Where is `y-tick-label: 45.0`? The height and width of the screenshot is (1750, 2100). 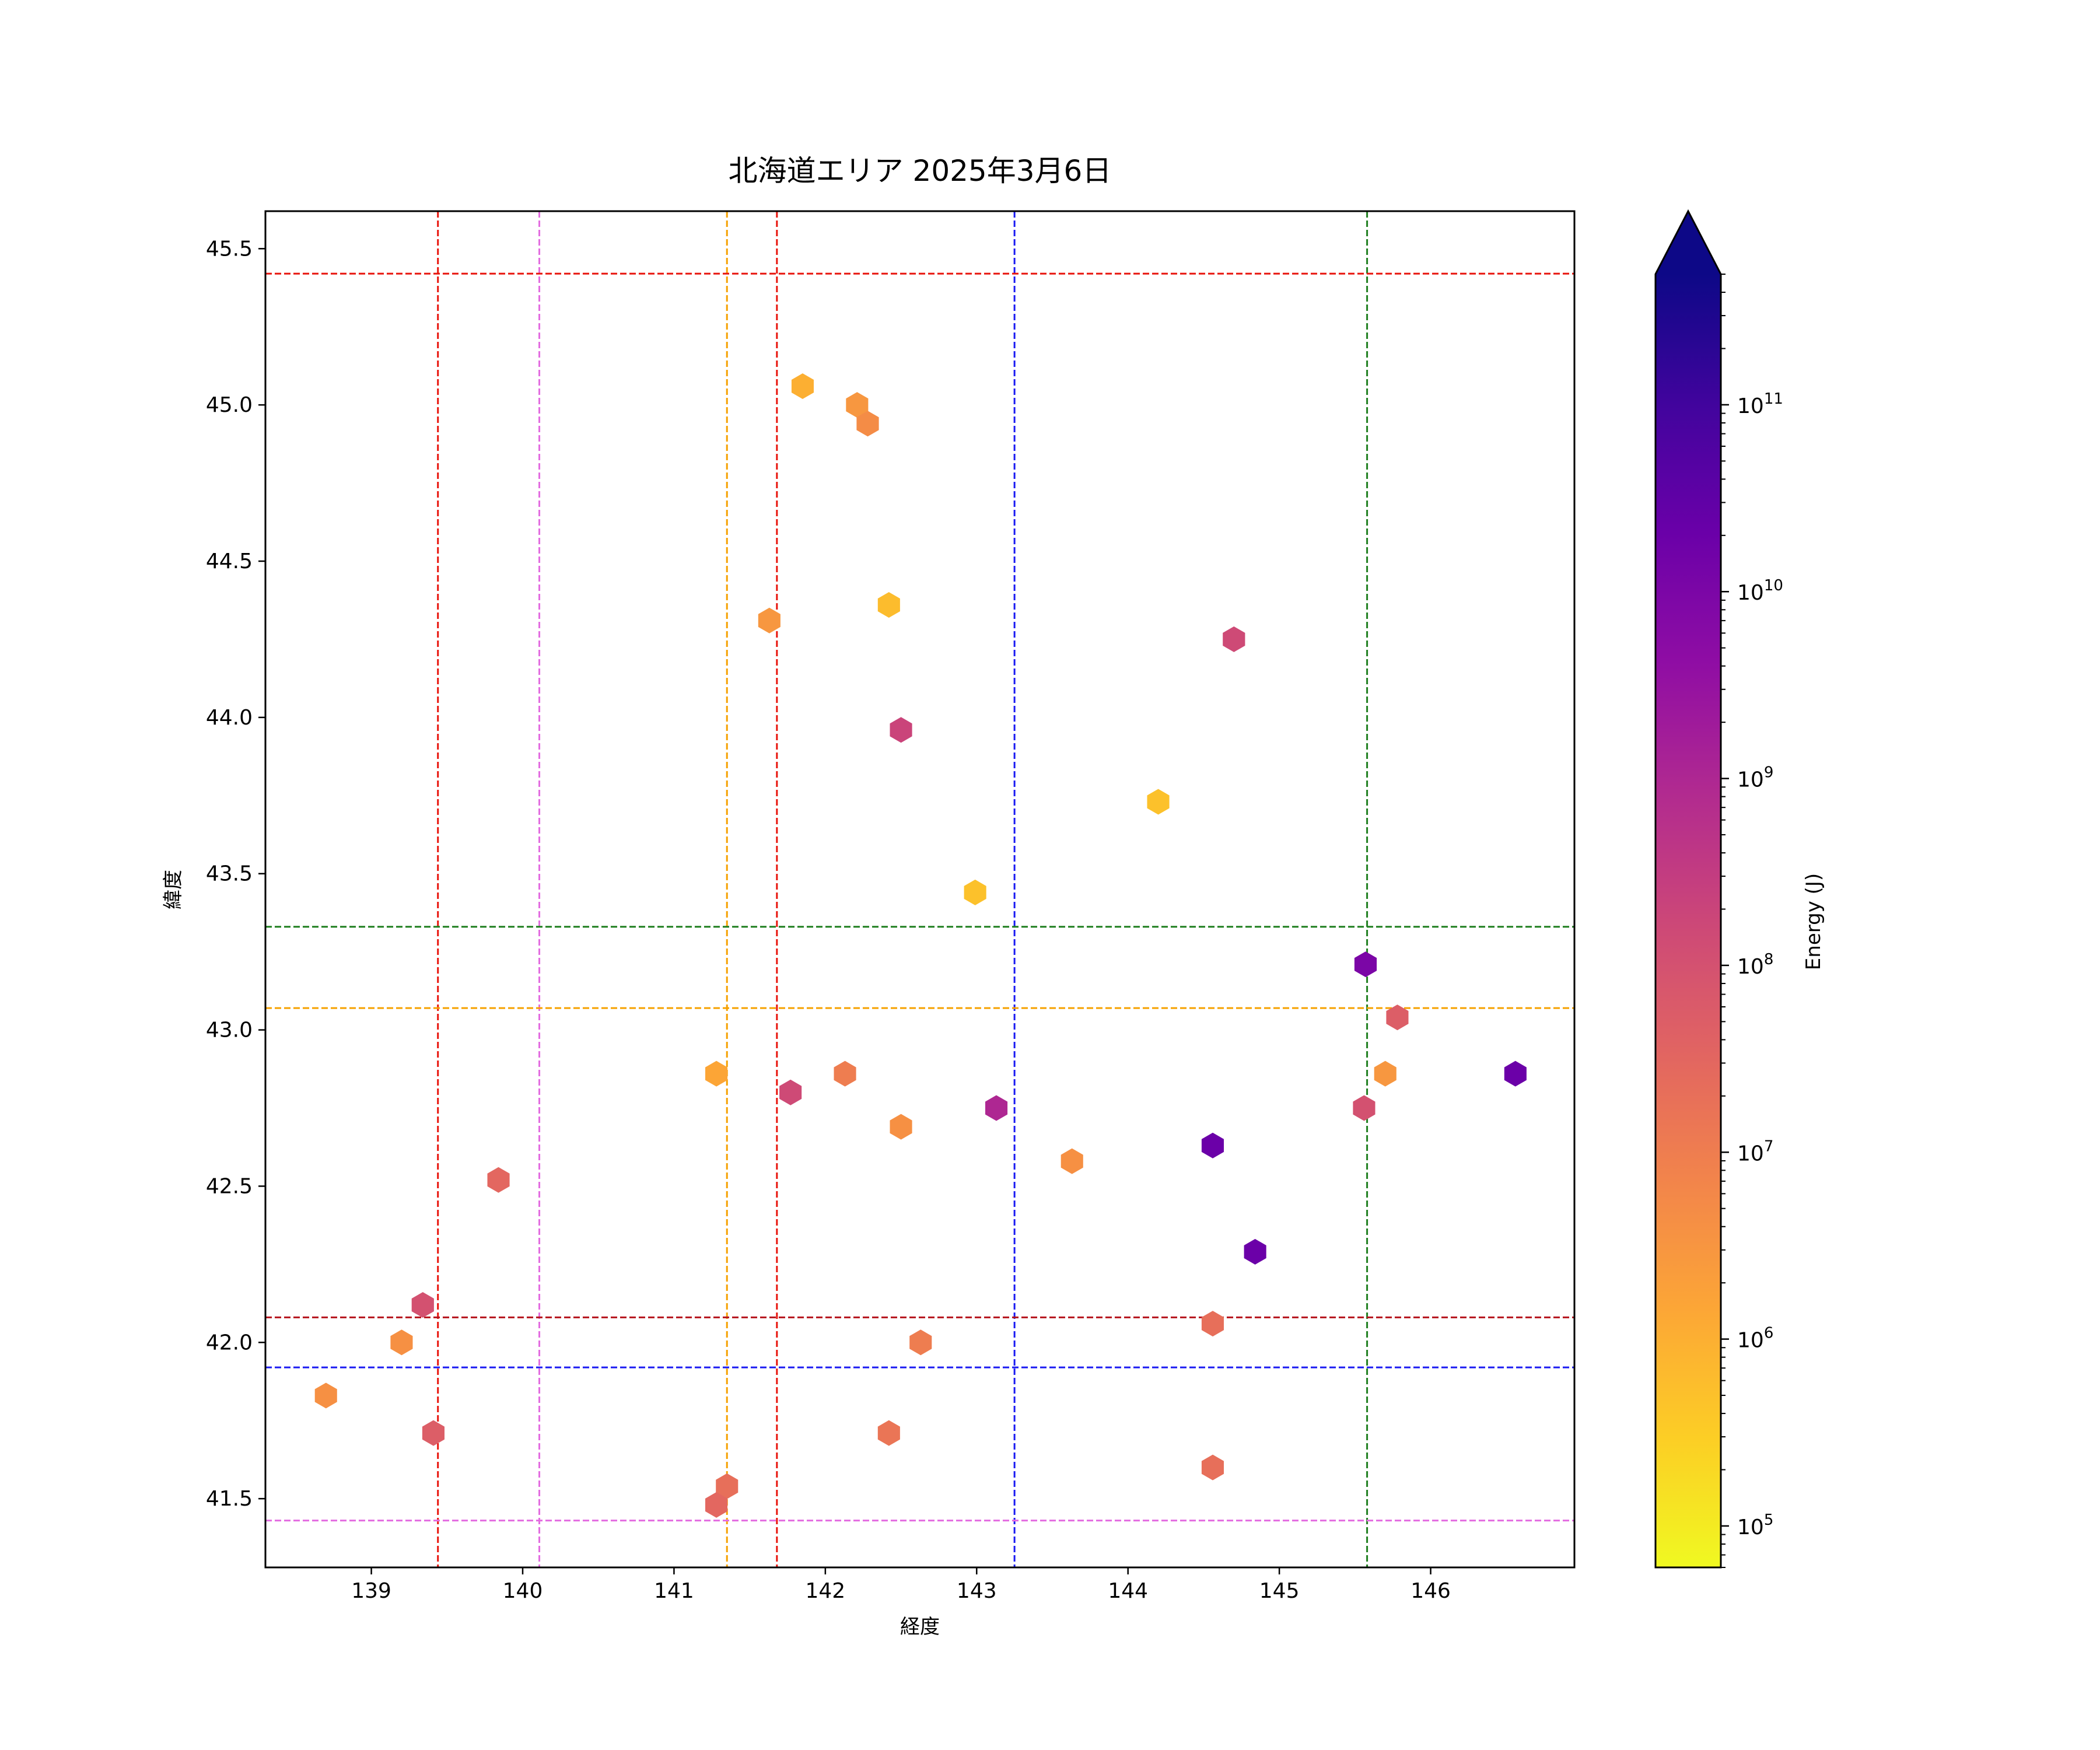
y-tick-label: 45.0 is located at coordinates (229, 405).